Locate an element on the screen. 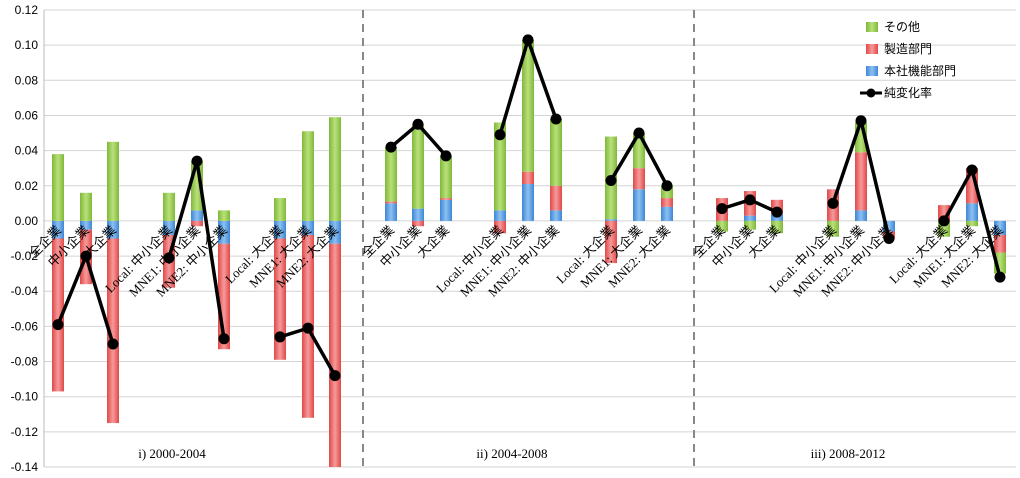  y-tick-label: -0.10 is located at coordinates (25, 397).